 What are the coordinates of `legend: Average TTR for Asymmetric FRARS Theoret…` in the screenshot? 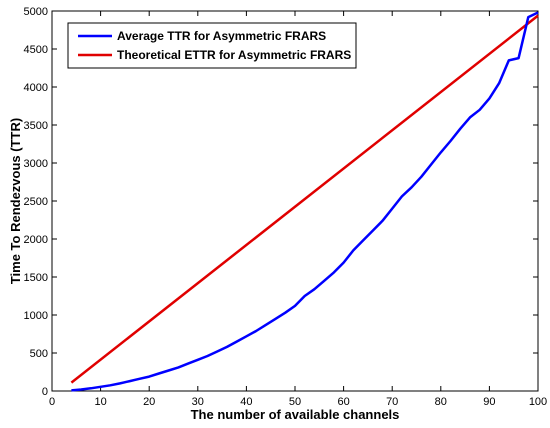 It's located at (212, 45).